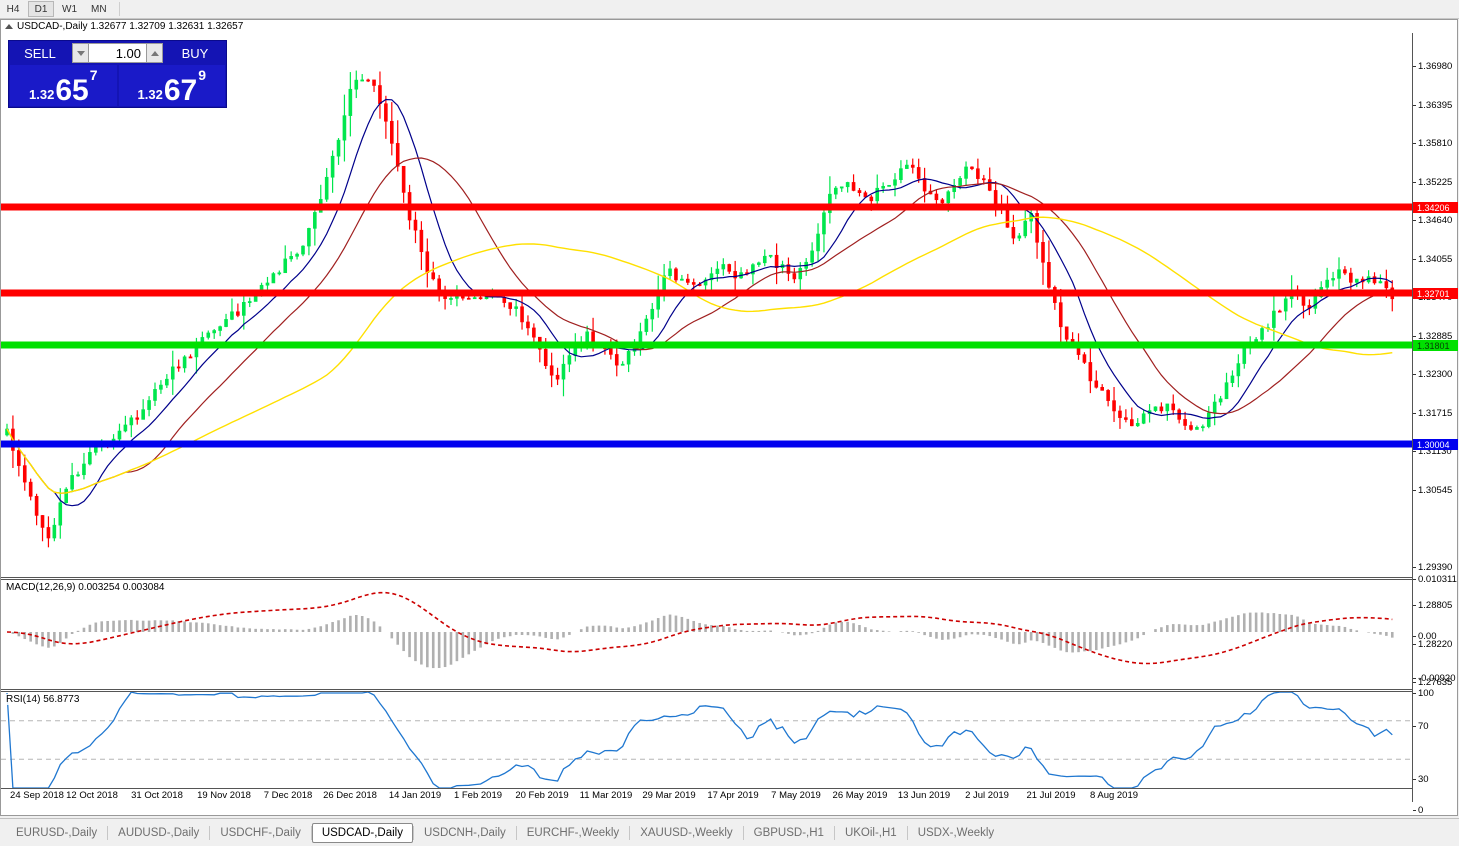 Image resolution: width=1459 pixels, height=846 pixels. I want to click on macd-label: MACD(12,26,9) 0.003254 0.003084, so click(85, 587).